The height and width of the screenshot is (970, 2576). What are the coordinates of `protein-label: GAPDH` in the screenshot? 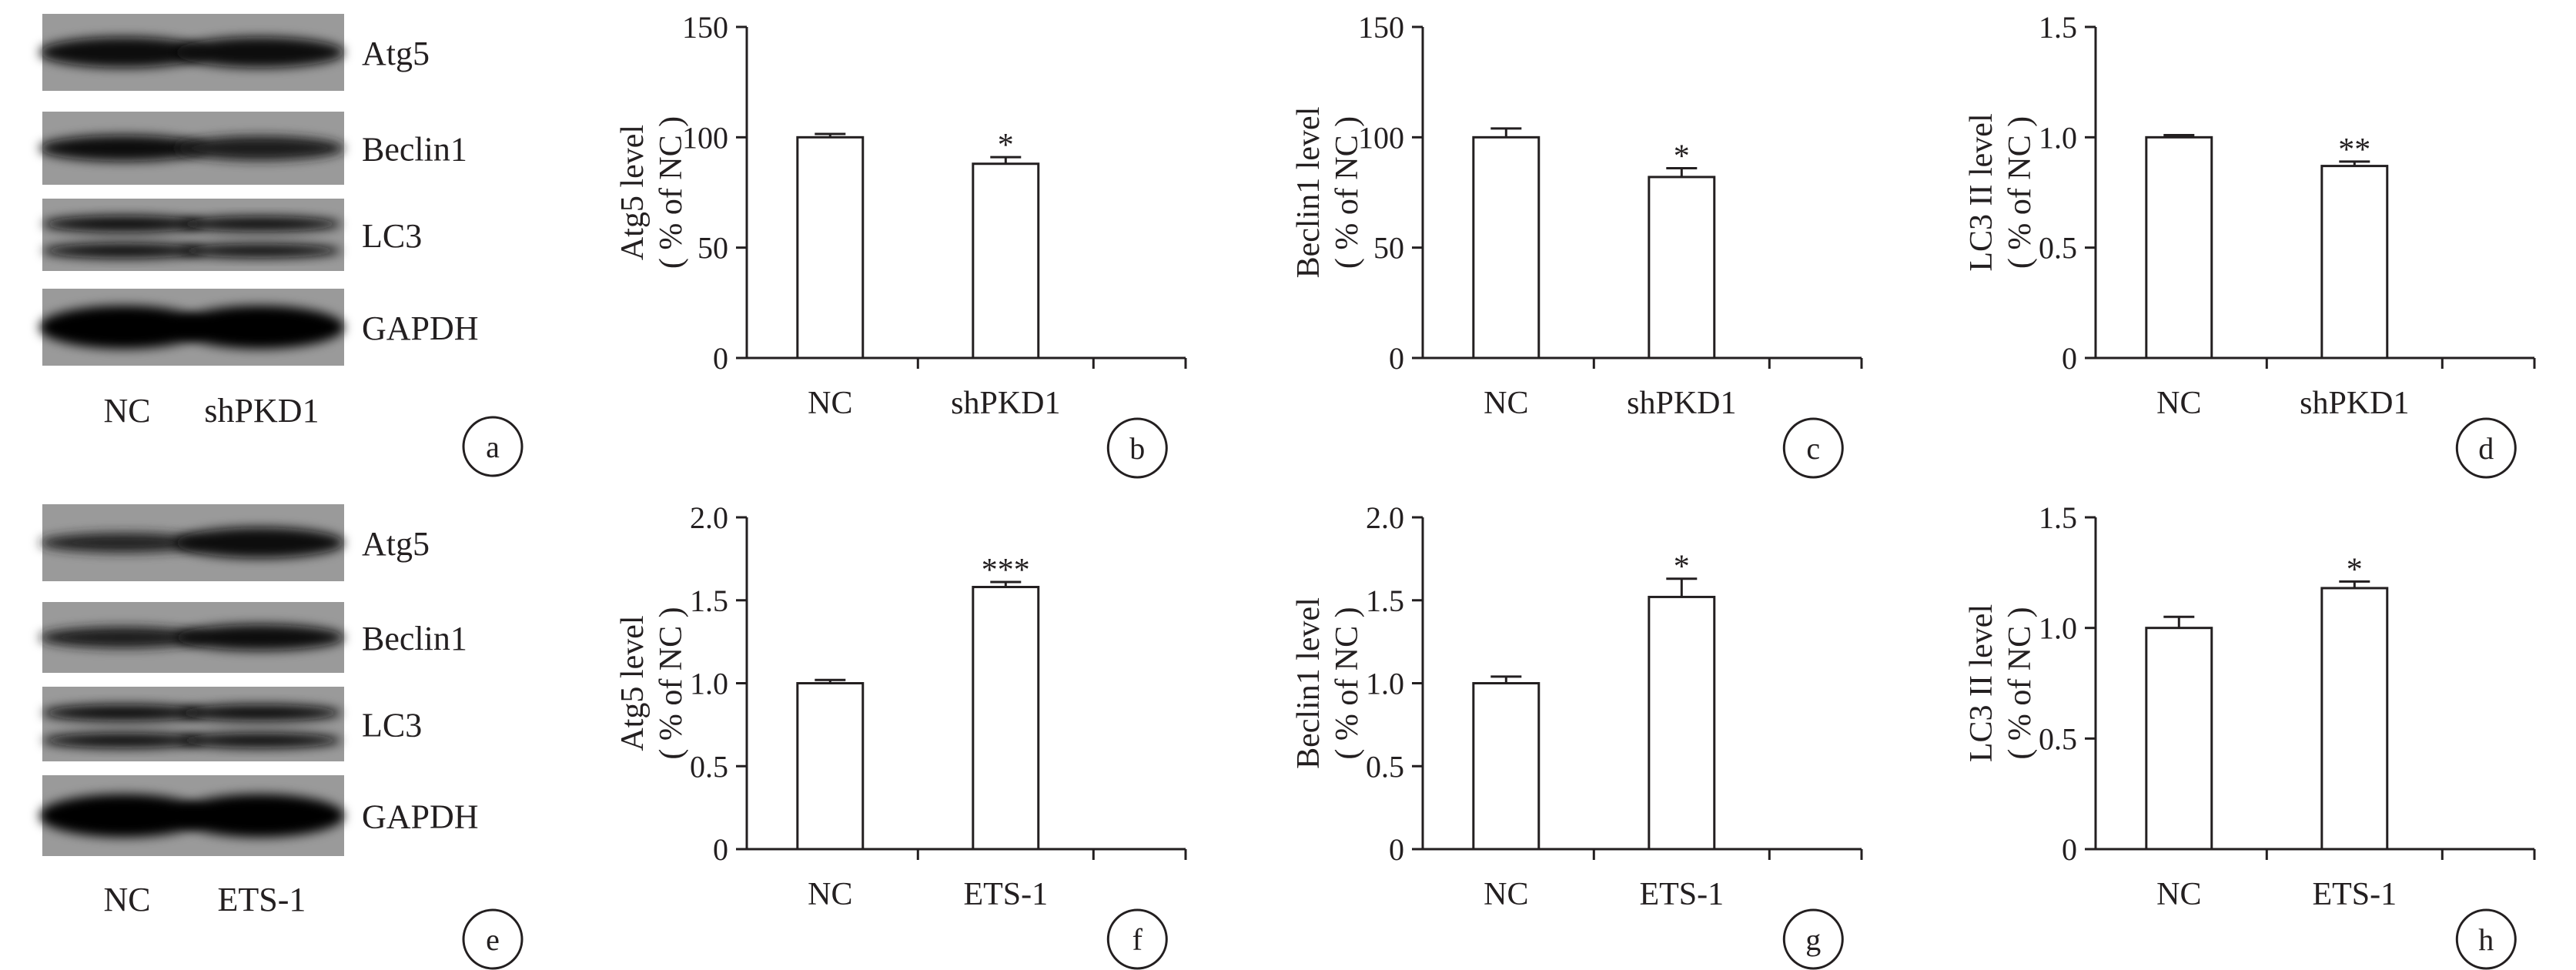 It's located at (421, 328).